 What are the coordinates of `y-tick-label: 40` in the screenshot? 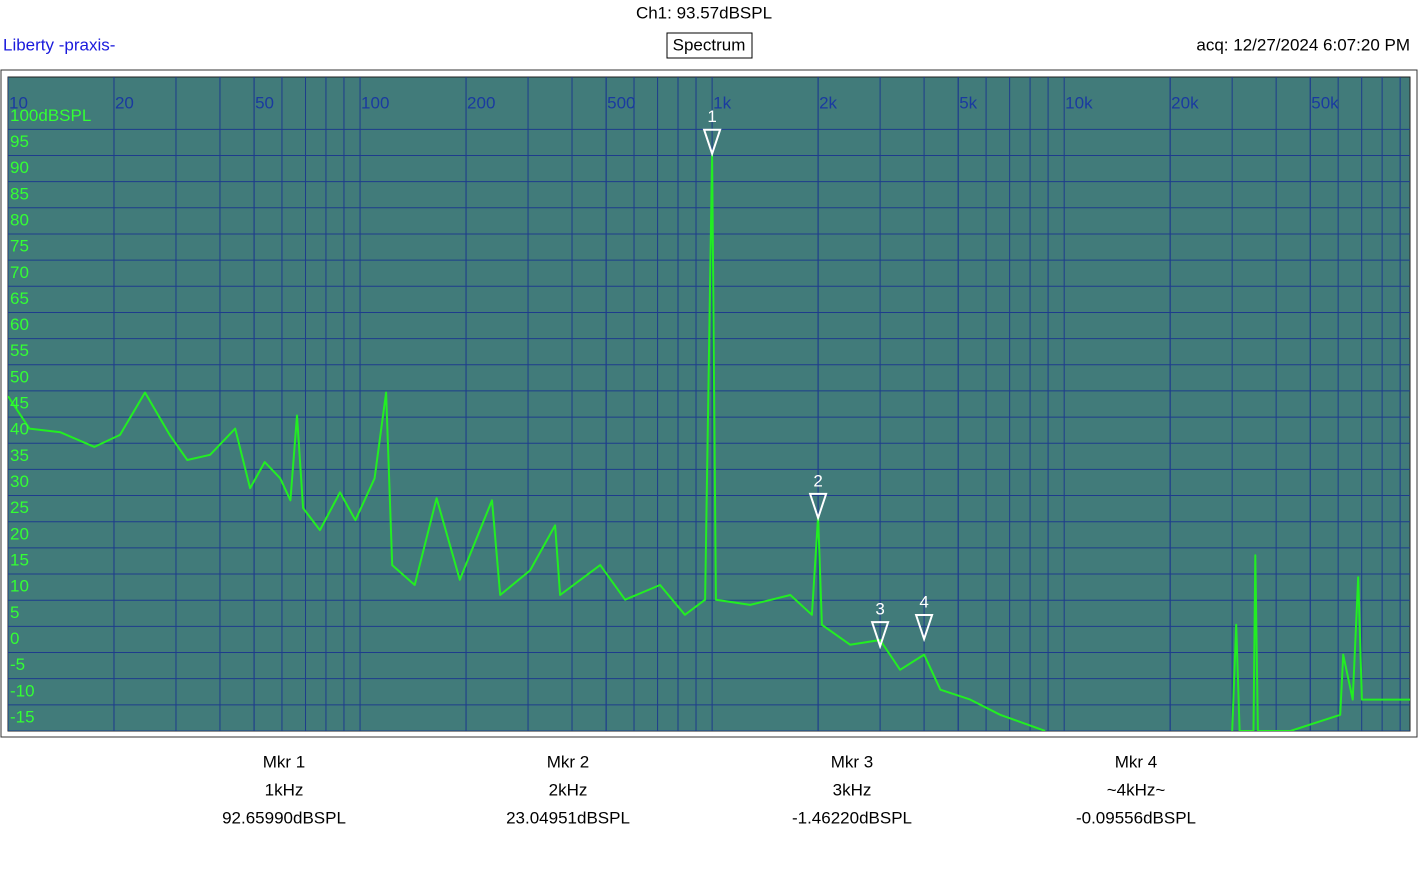 It's located at (19, 429).